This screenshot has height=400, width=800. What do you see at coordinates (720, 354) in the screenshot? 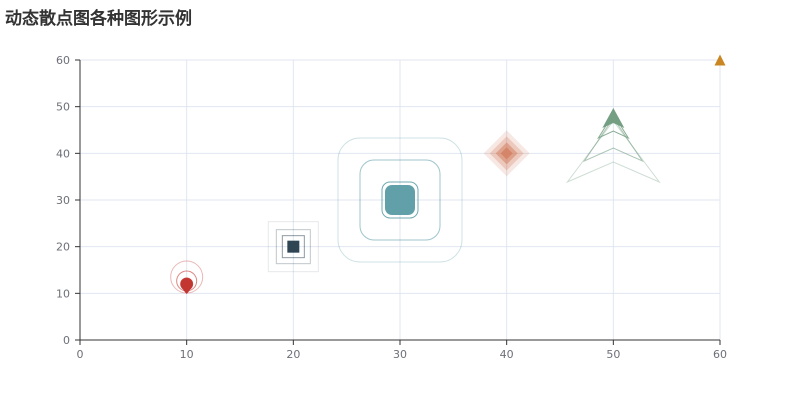
I see `x-tick-label: 60` at bounding box center [720, 354].